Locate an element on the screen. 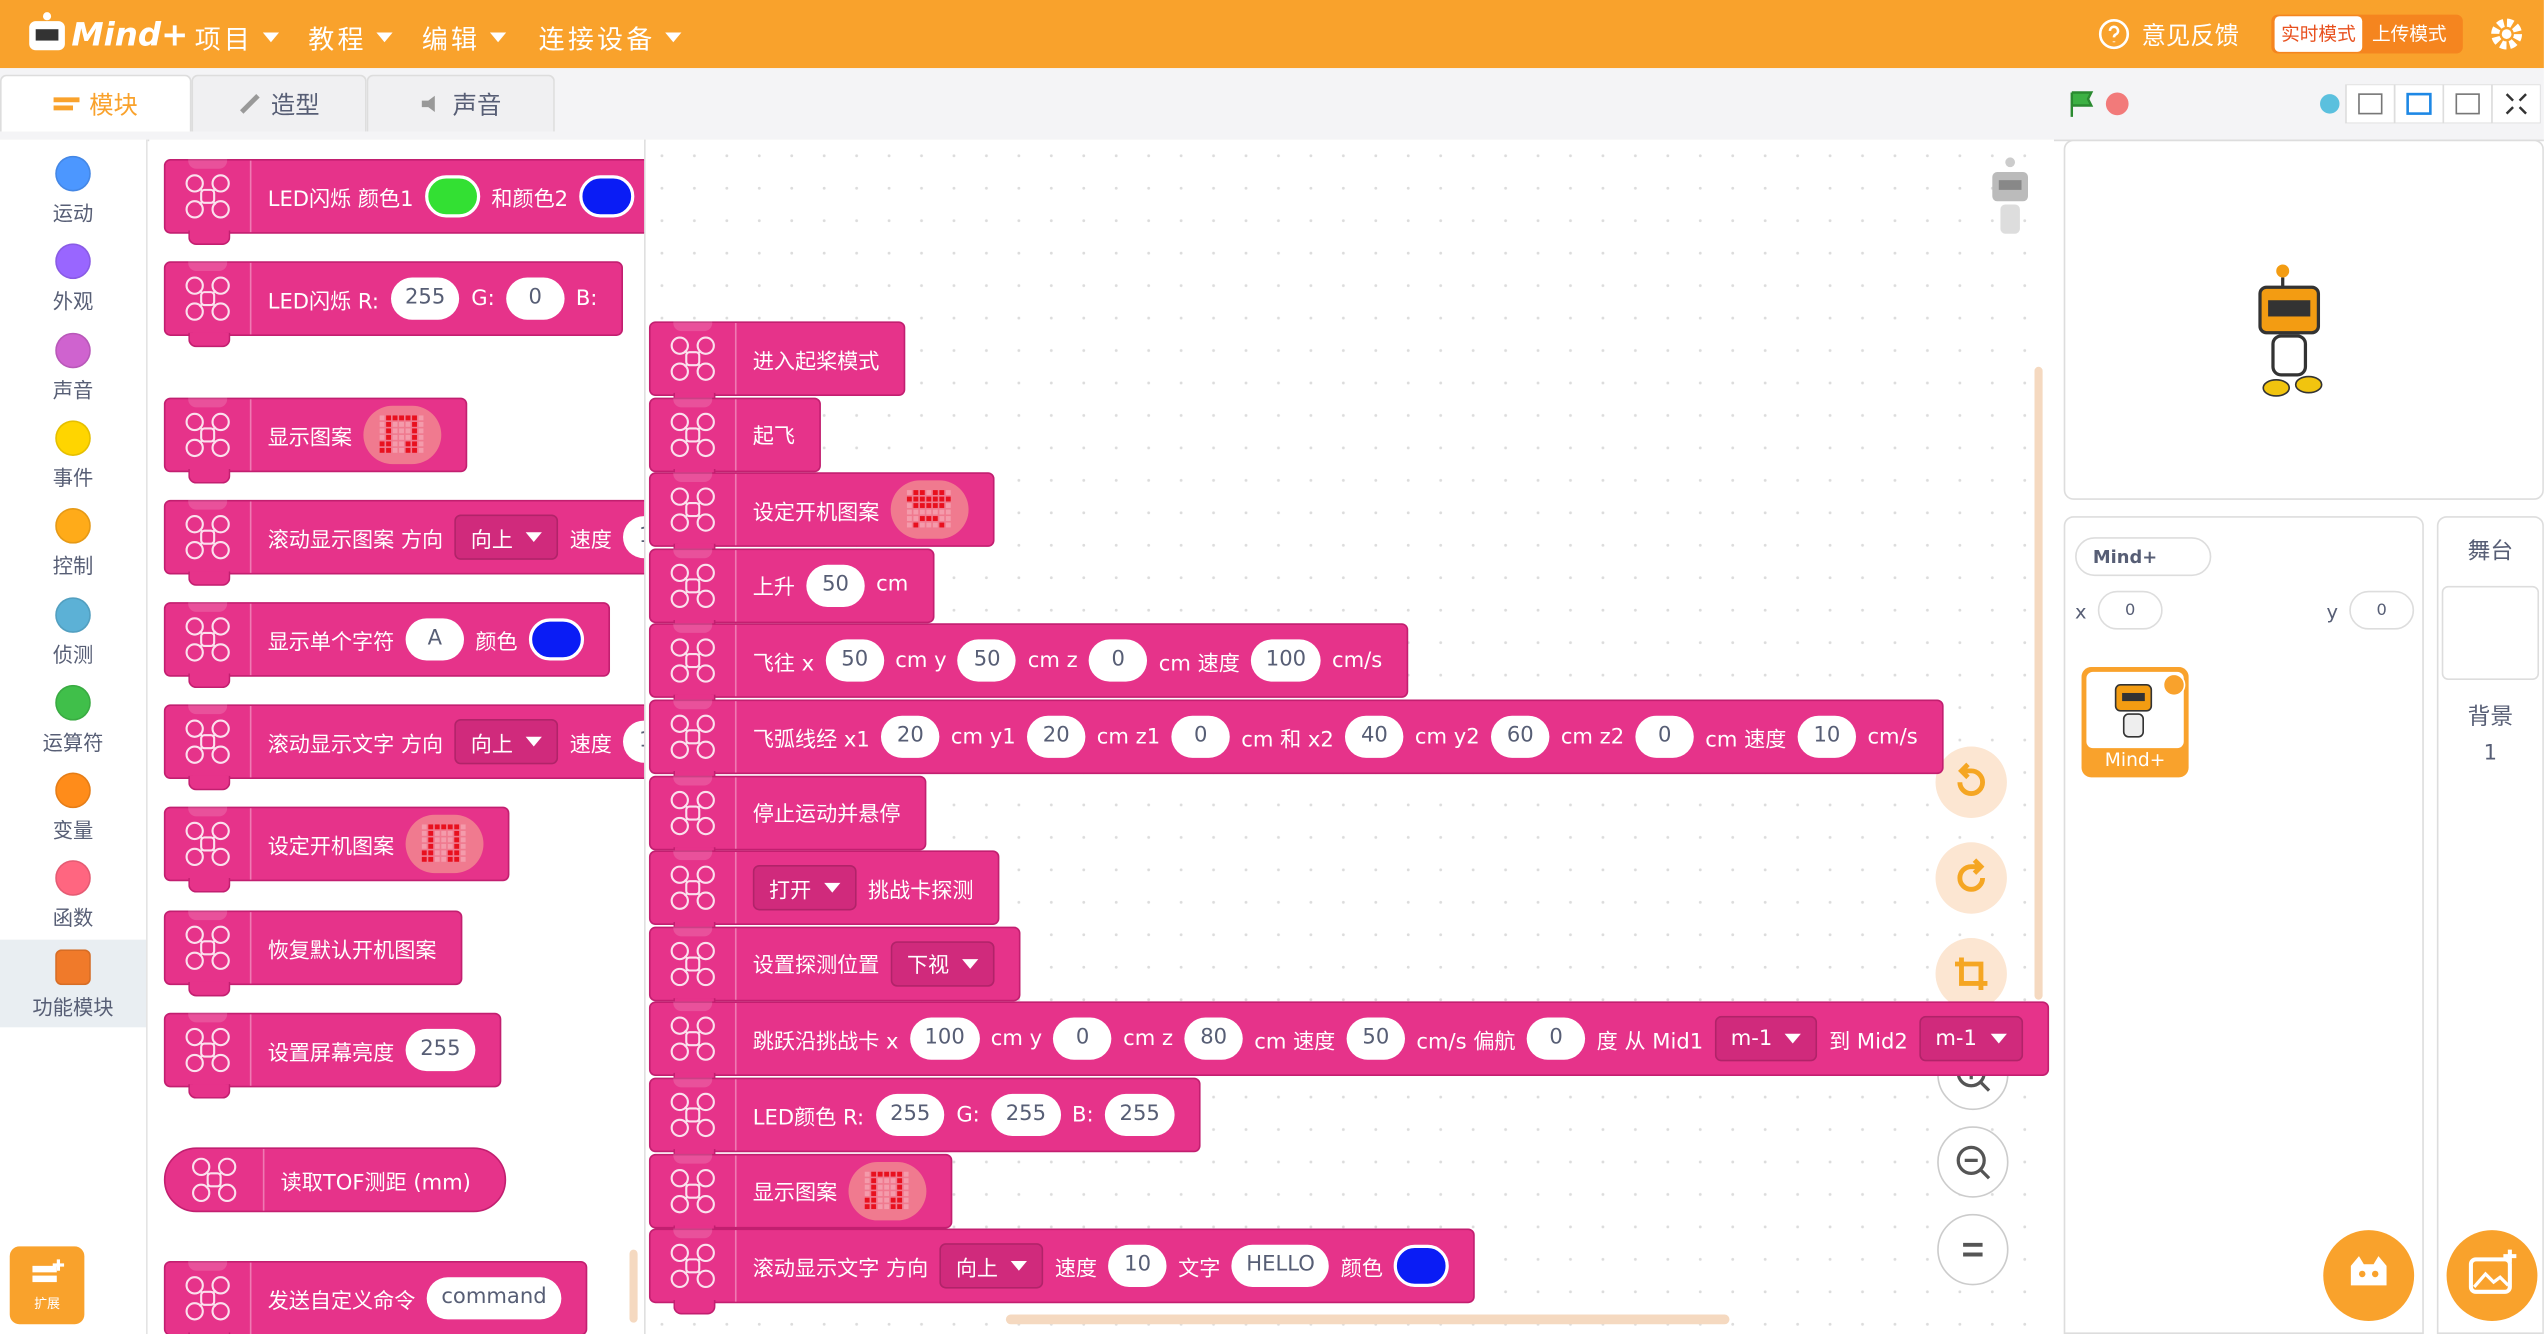 The width and height of the screenshot is (2544, 1334). block-input: 40 is located at coordinates (1374, 736).